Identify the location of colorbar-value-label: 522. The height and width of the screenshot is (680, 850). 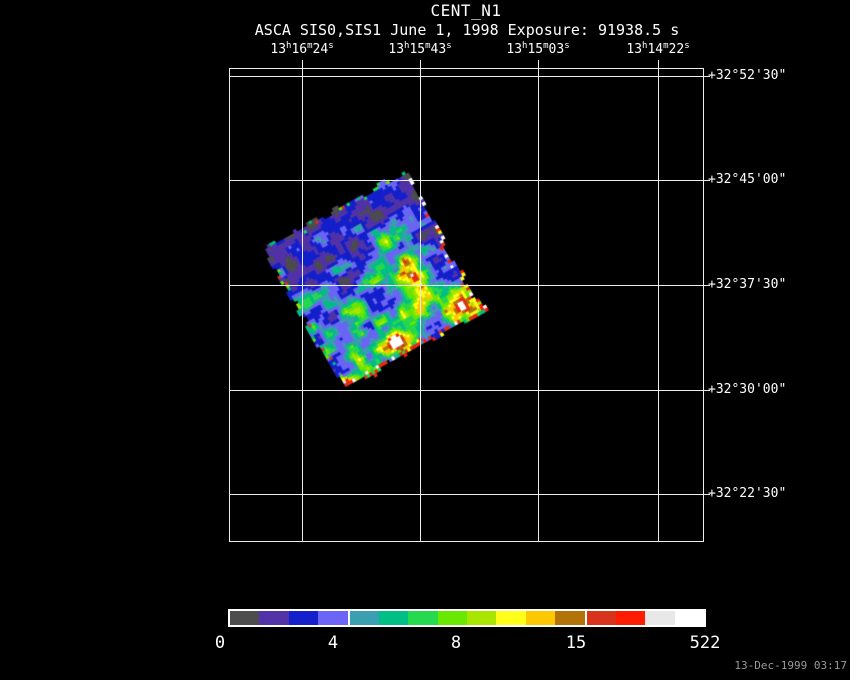
(705, 643).